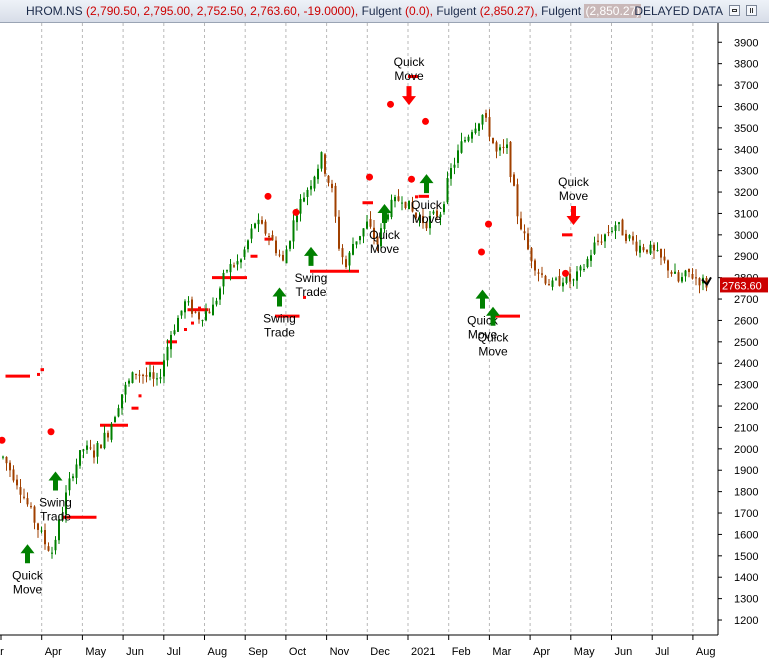  Describe the element at coordinates (706, 281) in the screenshot. I see `cursor-icon` at that location.